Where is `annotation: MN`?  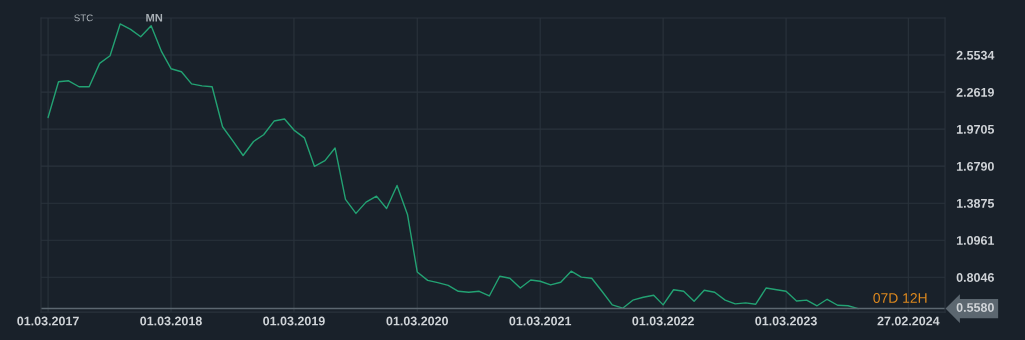
annotation: MN is located at coordinates (154, 17).